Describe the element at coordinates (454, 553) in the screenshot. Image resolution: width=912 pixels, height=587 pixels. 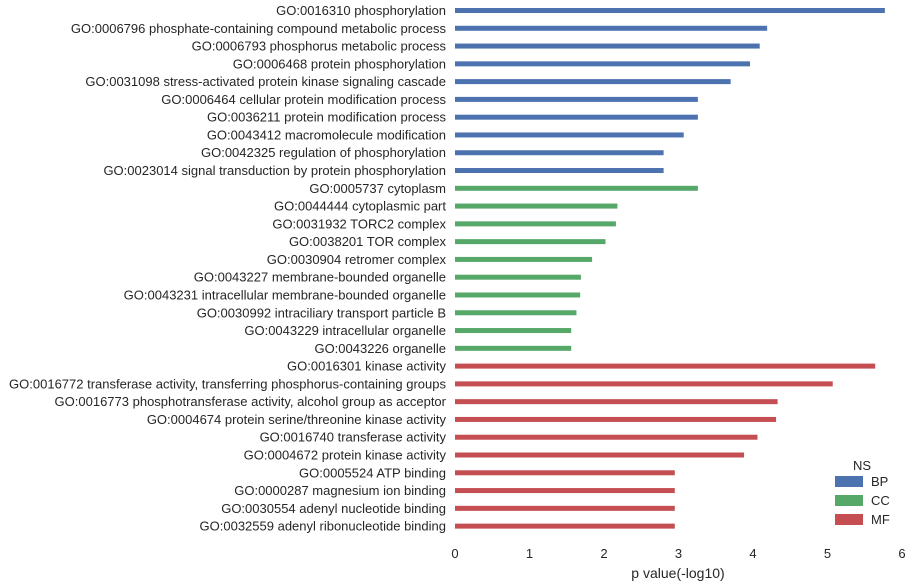
I see `x-tick-label: 0` at that location.